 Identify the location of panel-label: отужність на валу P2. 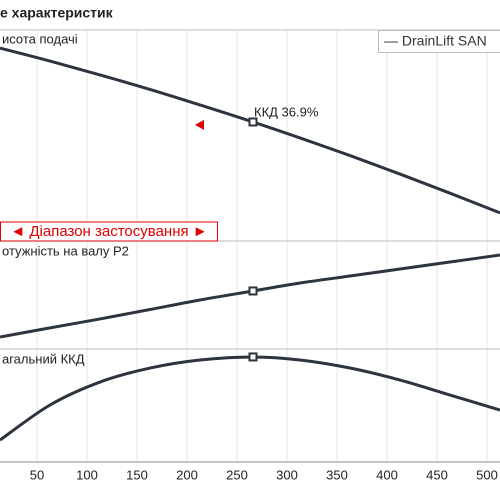
(65, 250).